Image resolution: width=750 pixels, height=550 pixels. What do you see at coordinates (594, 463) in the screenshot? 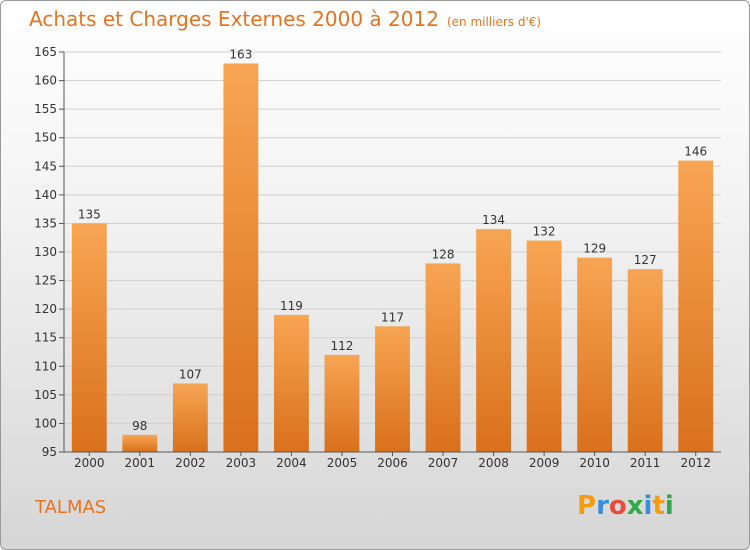
I see `x-tick-label: 2010` at bounding box center [594, 463].